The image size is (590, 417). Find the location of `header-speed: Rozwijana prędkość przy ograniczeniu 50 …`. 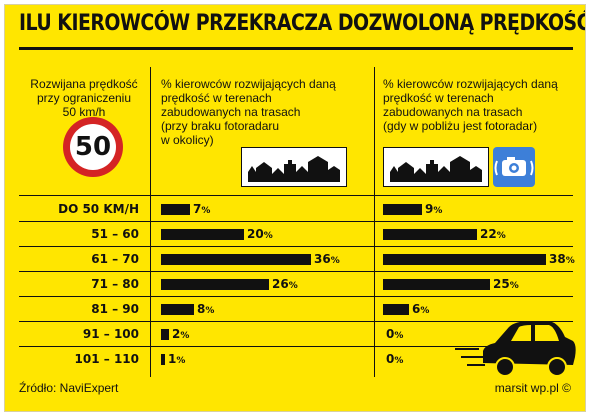

header-speed: Rozwijana prędkość przy ograniczeniu 50 … is located at coordinates (84, 98).